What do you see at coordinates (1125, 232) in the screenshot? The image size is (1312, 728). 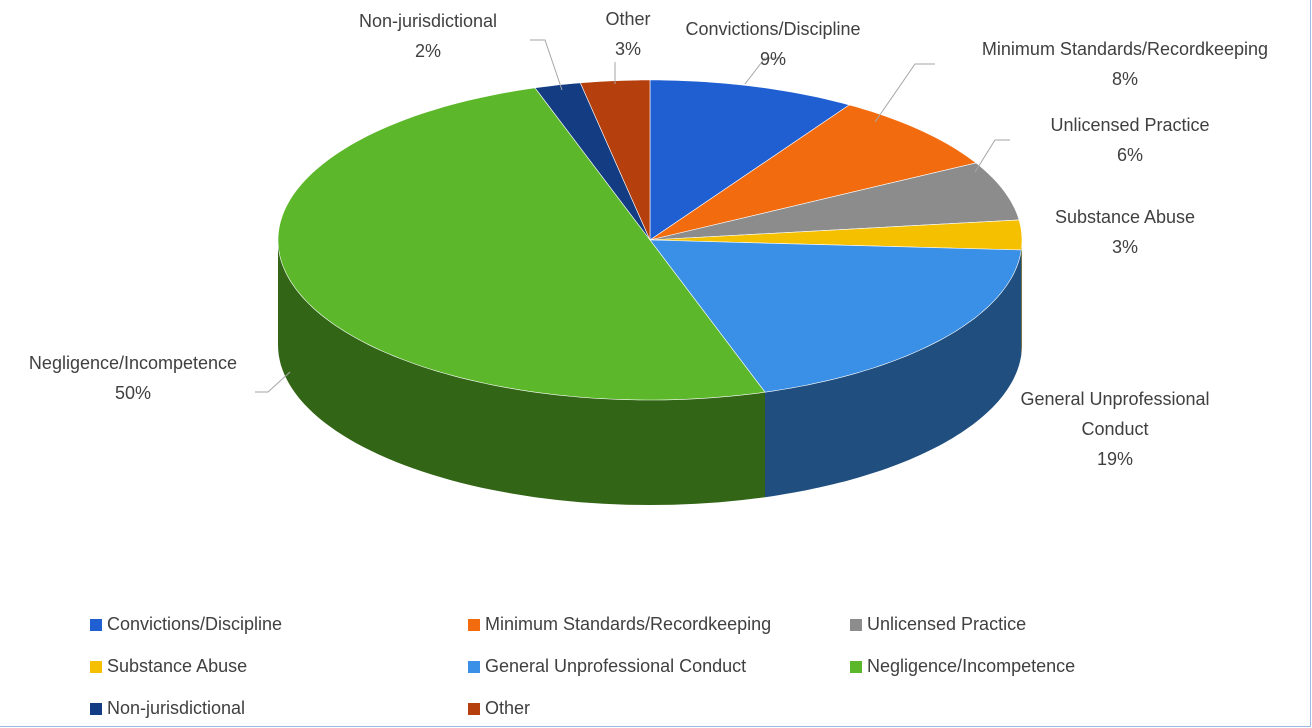 I see `data-label: Substance Abuse 3%` at bounding box center [1125, 232].